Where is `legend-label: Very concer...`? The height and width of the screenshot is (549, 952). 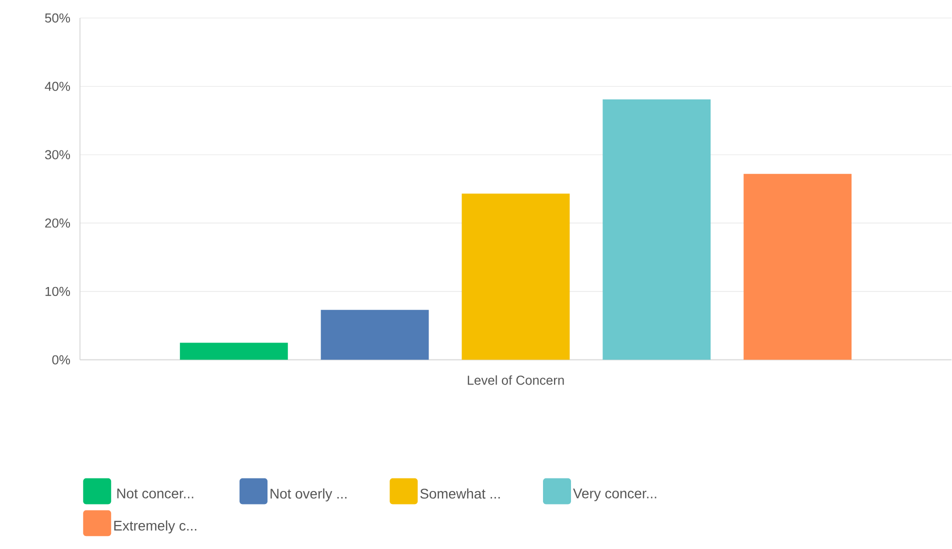
legend-label: Very concer... is located at coordinates (614, 495).